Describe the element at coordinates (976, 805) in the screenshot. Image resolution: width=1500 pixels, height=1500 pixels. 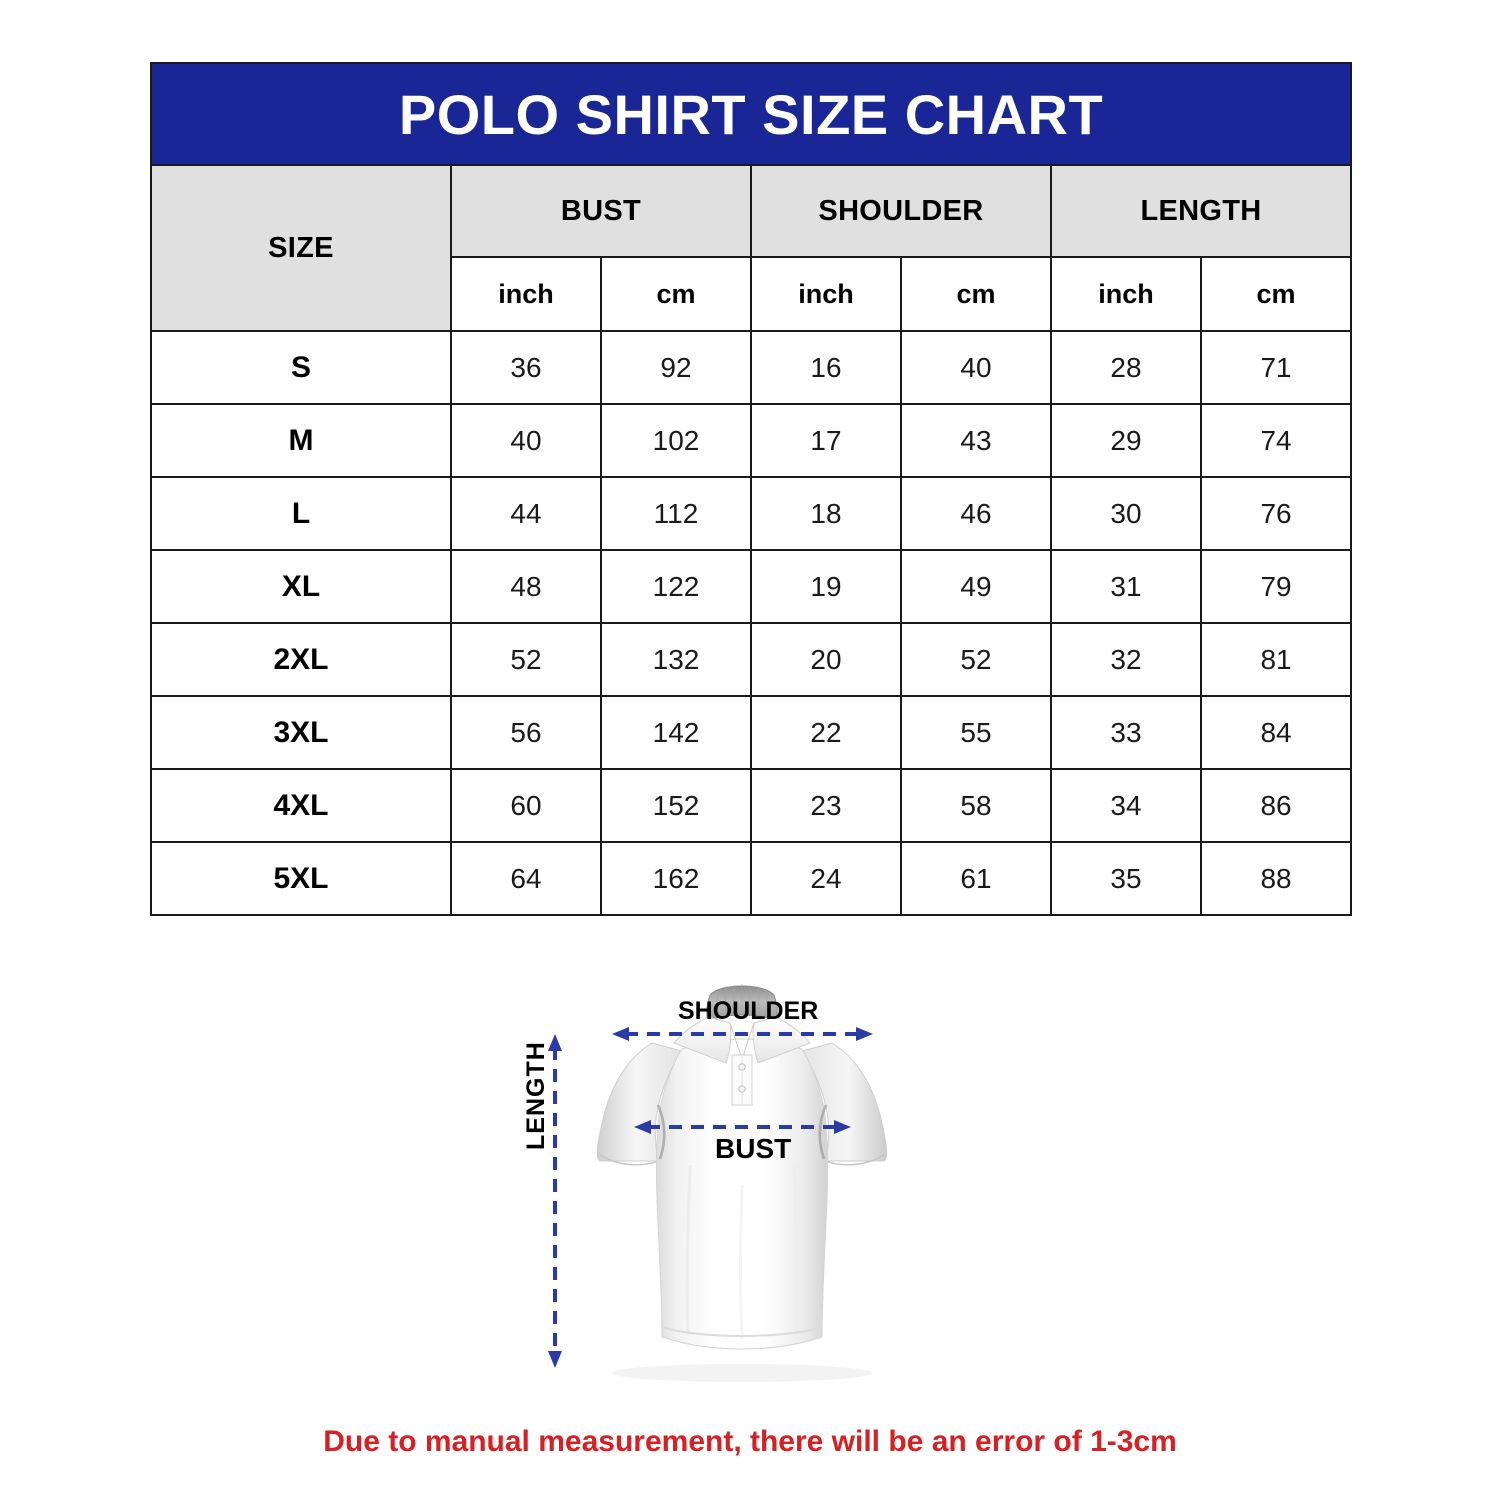
I see `cell-shoulder-cm: 58` at that location.